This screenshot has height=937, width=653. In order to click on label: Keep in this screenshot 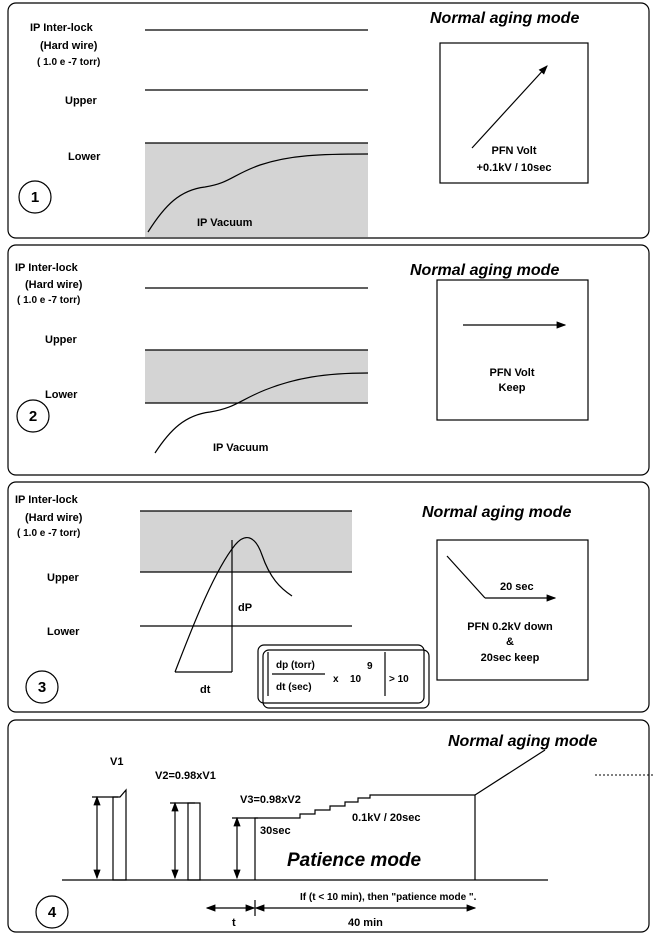, I will do `click(512, 388)`.